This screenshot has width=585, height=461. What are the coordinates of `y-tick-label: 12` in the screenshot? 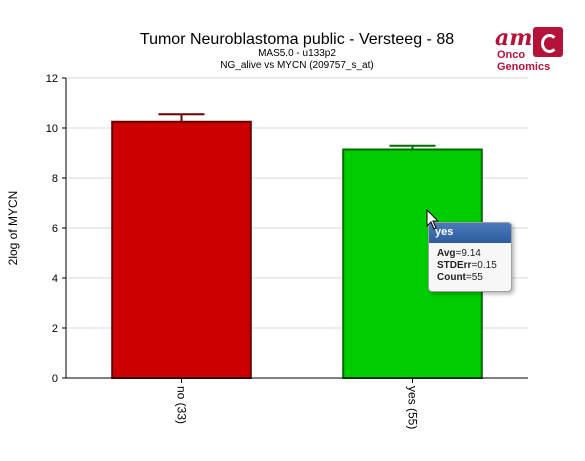 It's located at (52, 79).